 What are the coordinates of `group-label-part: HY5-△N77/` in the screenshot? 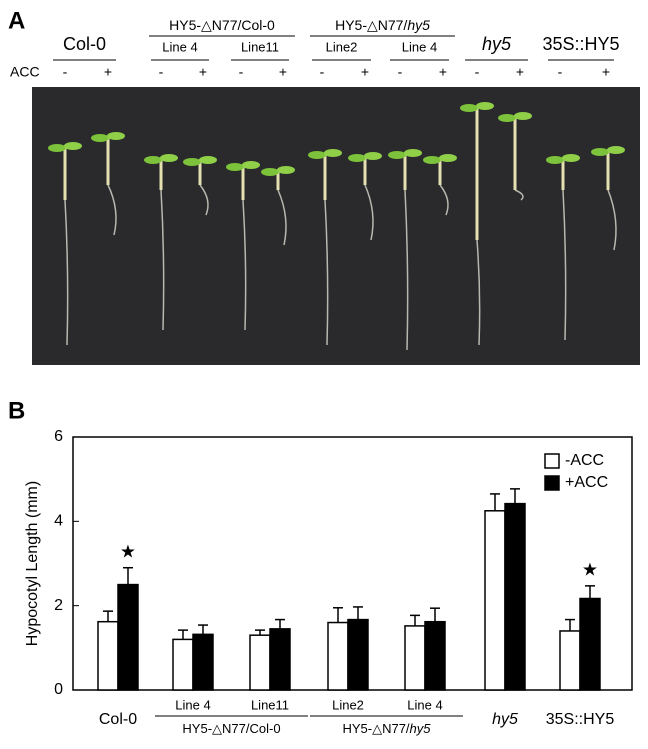 It's located at (375, 728).